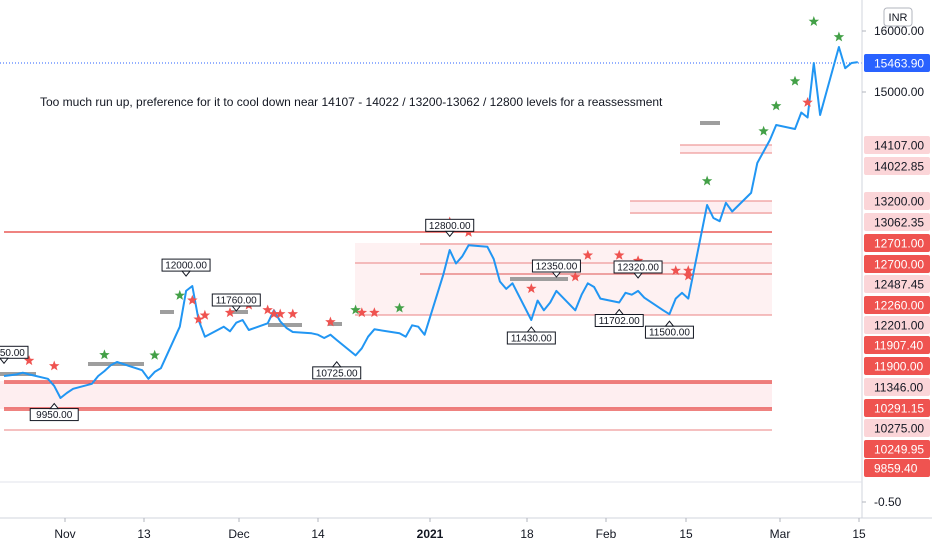  Describe the element at coordinates (318, 534) in the screenshot. I see `x-tick-label: 14` at that location.